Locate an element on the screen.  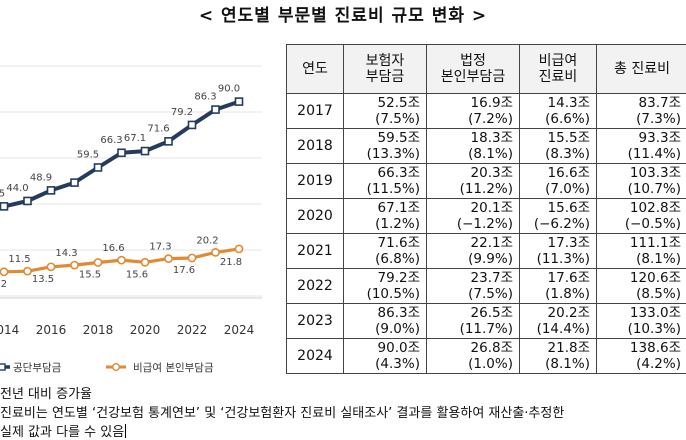
data-label: 13.5 is located at coordinates (43, 279).